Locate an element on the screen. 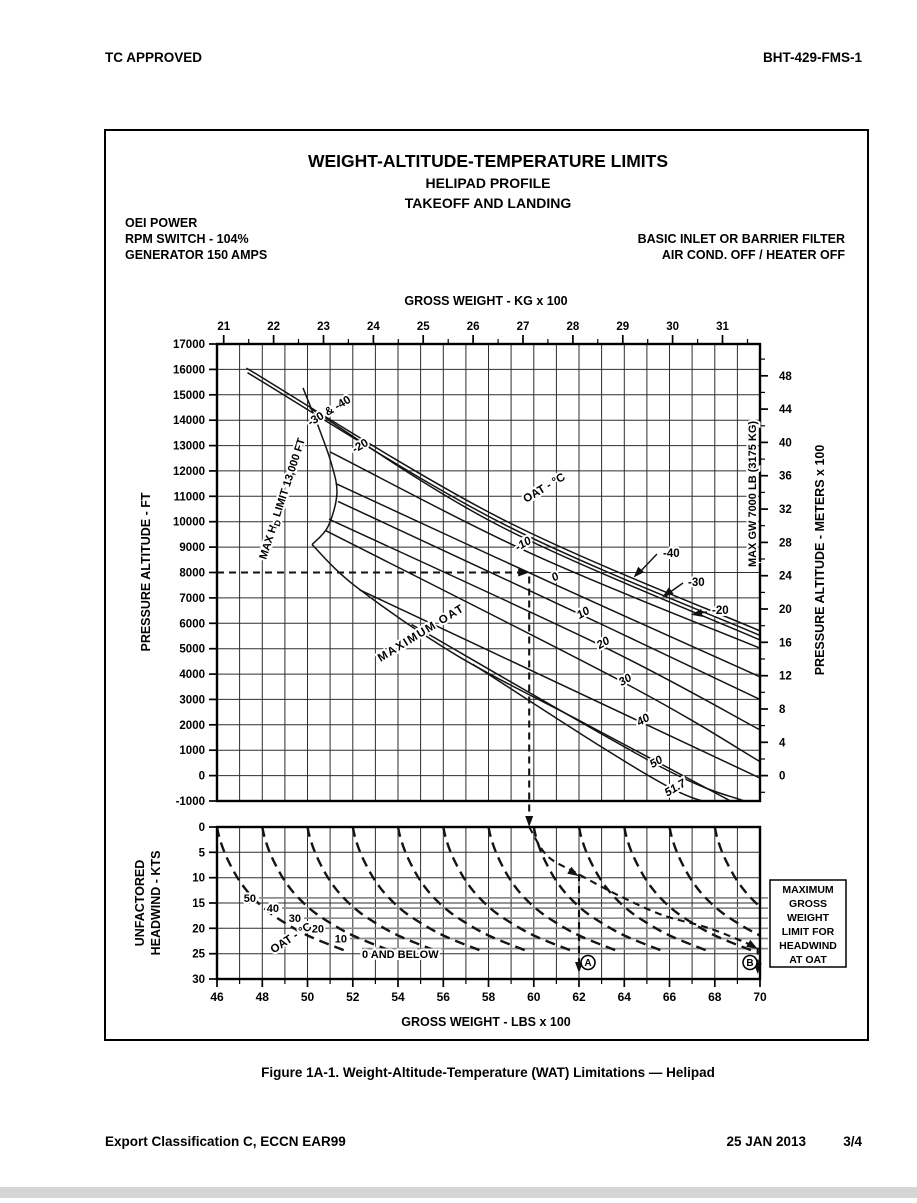 Image resolution: width=917 pixels, height=1203 pixels. side-box-line: HEADWIND is located at coordinates (808, 946).